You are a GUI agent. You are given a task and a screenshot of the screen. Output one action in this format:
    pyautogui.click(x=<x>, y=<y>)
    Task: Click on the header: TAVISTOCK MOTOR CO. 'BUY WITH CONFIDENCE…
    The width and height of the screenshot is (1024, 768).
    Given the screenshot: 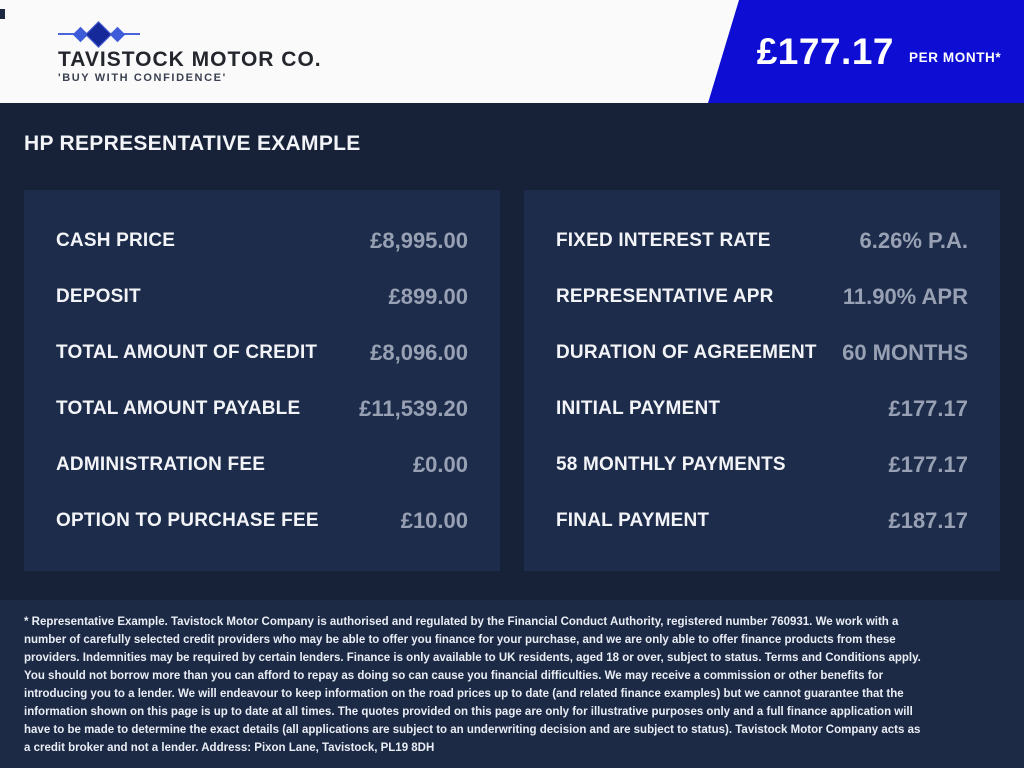 What is the action you would take?
    pyautogui.click(x=512, y=51)
    